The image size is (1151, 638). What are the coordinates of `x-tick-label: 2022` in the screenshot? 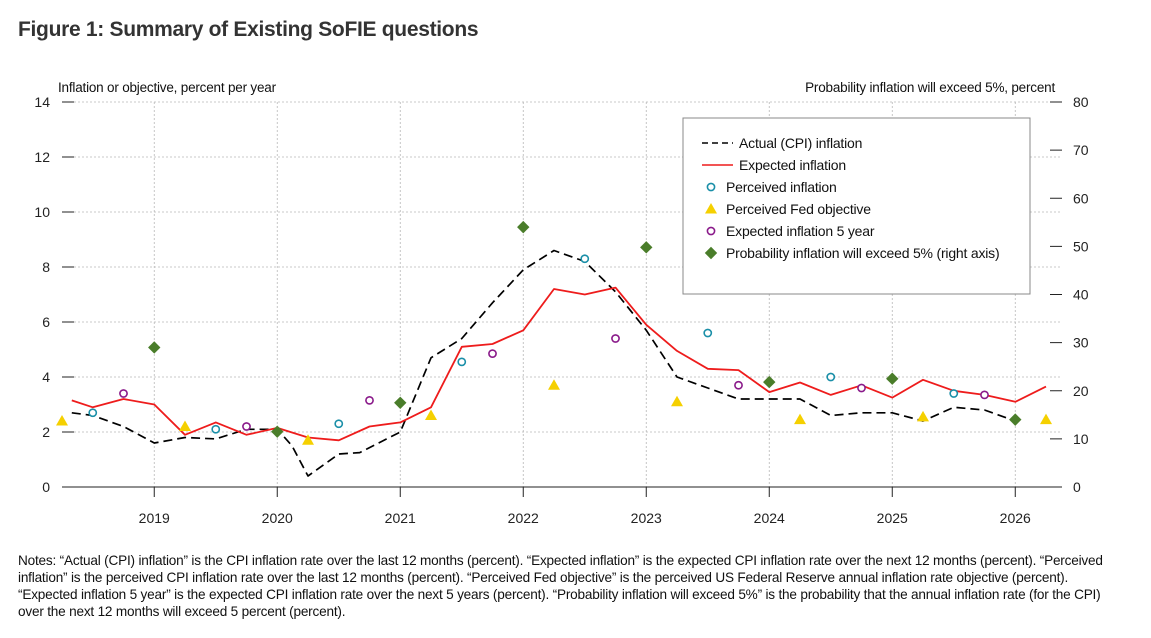 It's located at (523, 518).